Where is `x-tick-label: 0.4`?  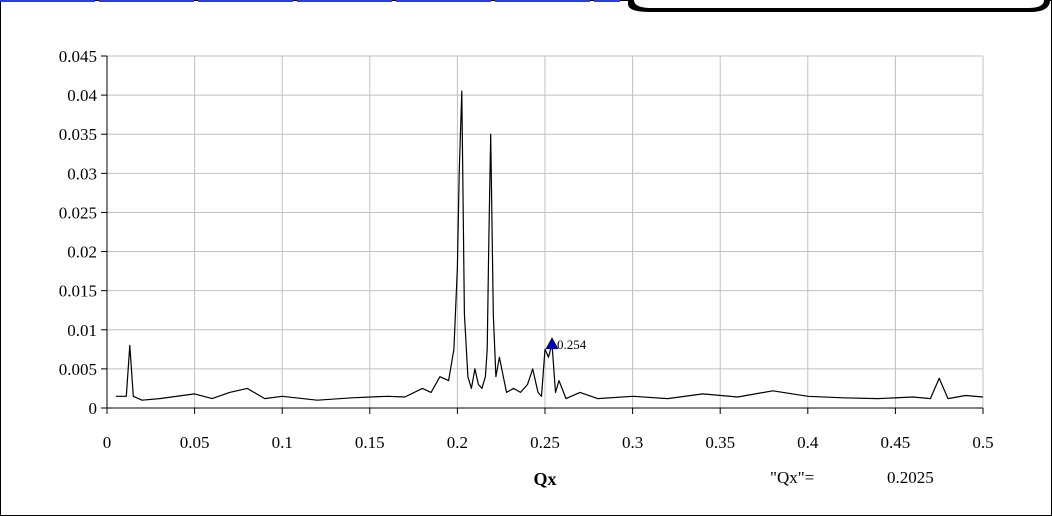
x-tick-label: 0.4 is located at coordinates (808, 442).